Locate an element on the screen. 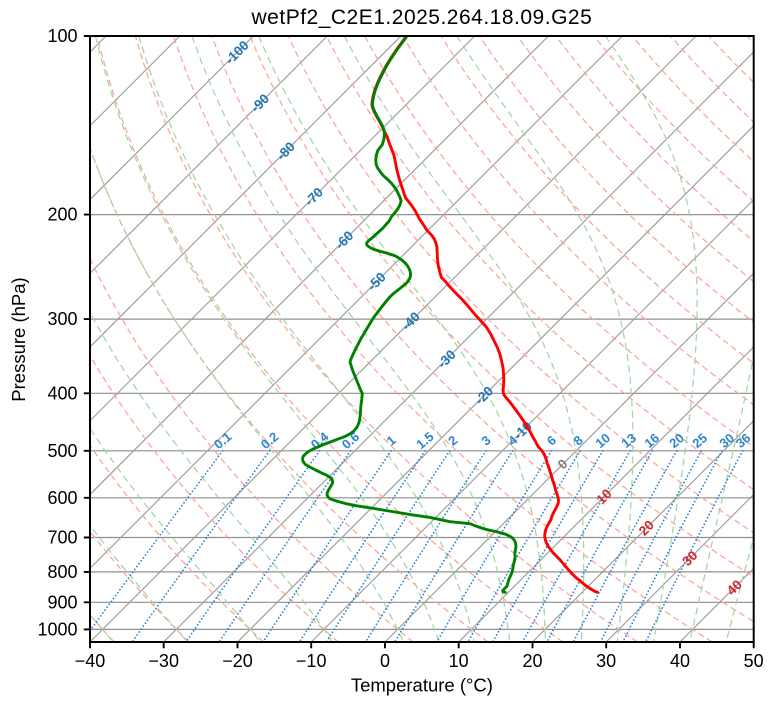 The image size is (775, 708). svg-text: 50 is located at coordinates (754, 661).